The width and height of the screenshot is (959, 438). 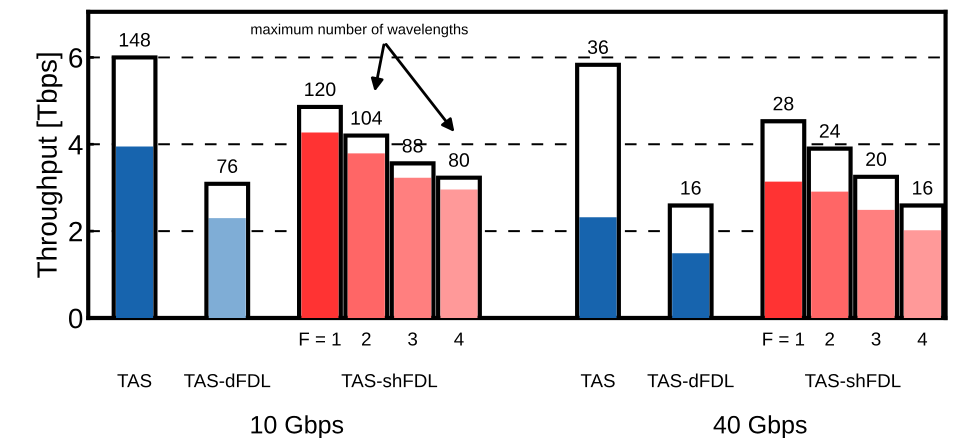 What do you see at coordinates (320, 89) in the screenshot?
I see `annotation: 120` at bounding box center [320, 89].